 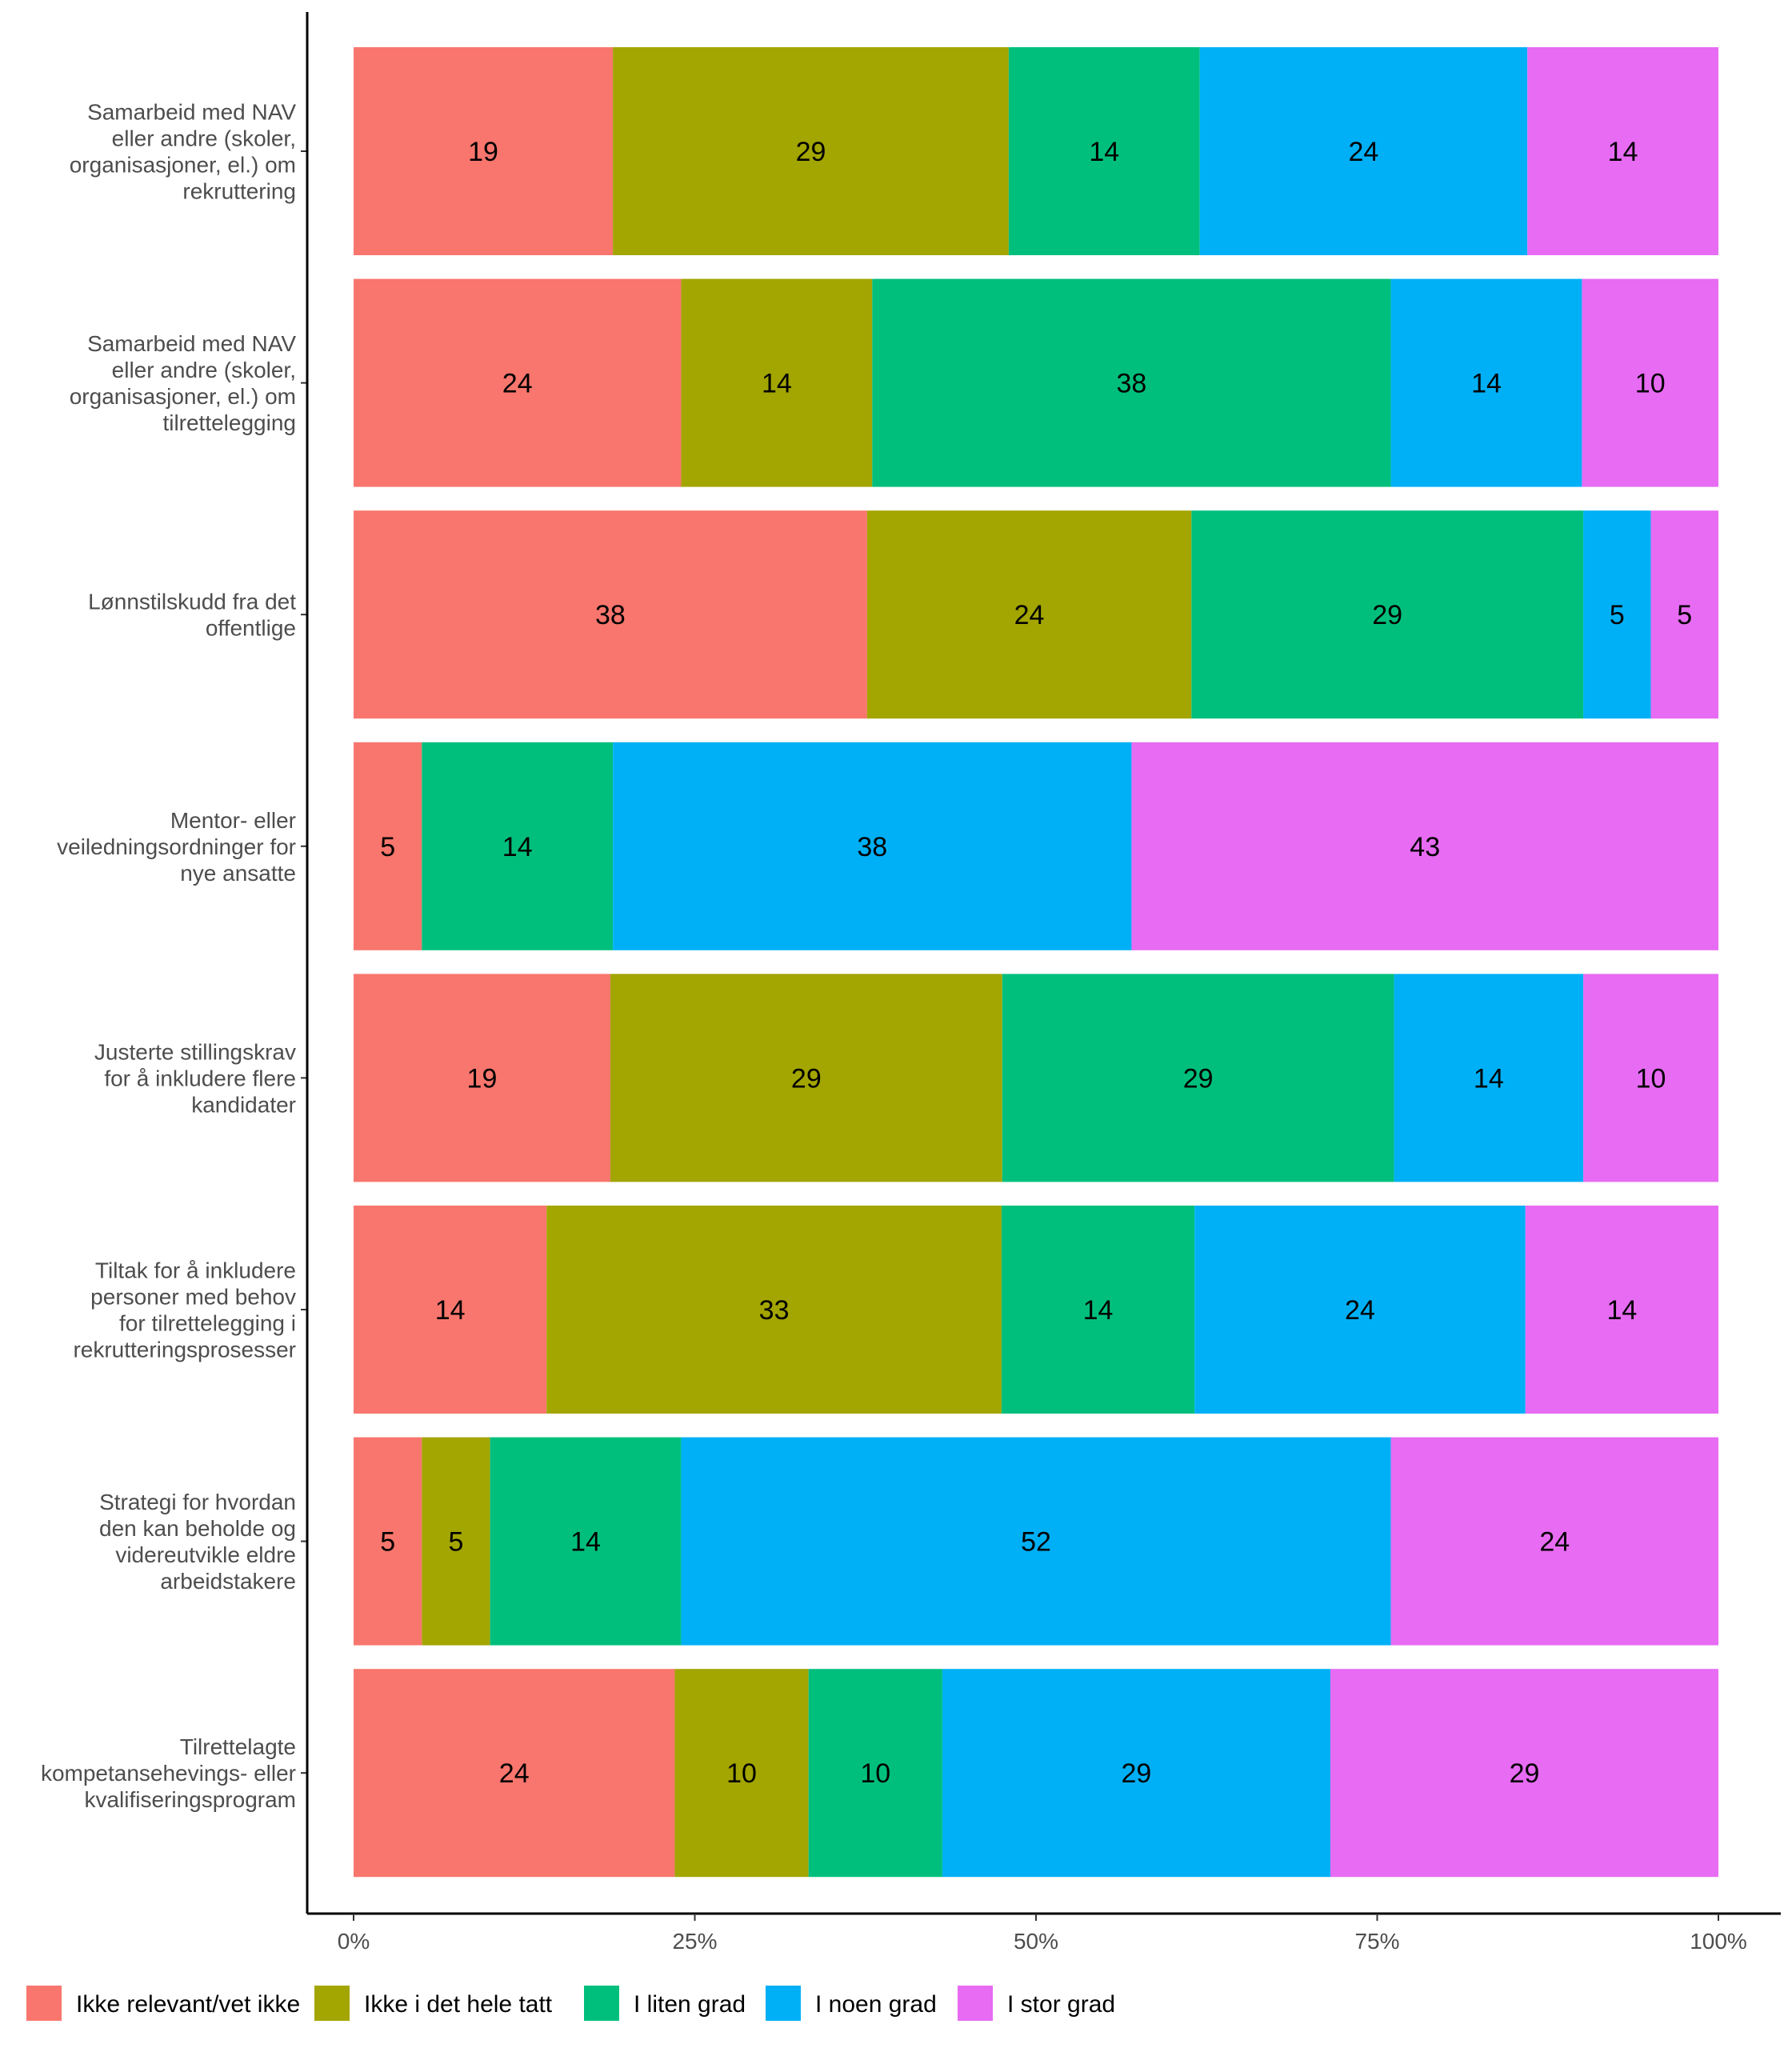 I want to click on category-label-line: Tilrettelagte, so click(x=238, y=1746).